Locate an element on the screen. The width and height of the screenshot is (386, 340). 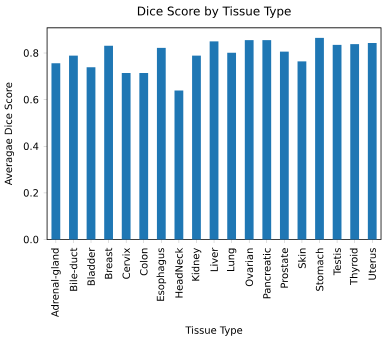
y-tick-label: 0.2 is located at coordinates (31, 193).